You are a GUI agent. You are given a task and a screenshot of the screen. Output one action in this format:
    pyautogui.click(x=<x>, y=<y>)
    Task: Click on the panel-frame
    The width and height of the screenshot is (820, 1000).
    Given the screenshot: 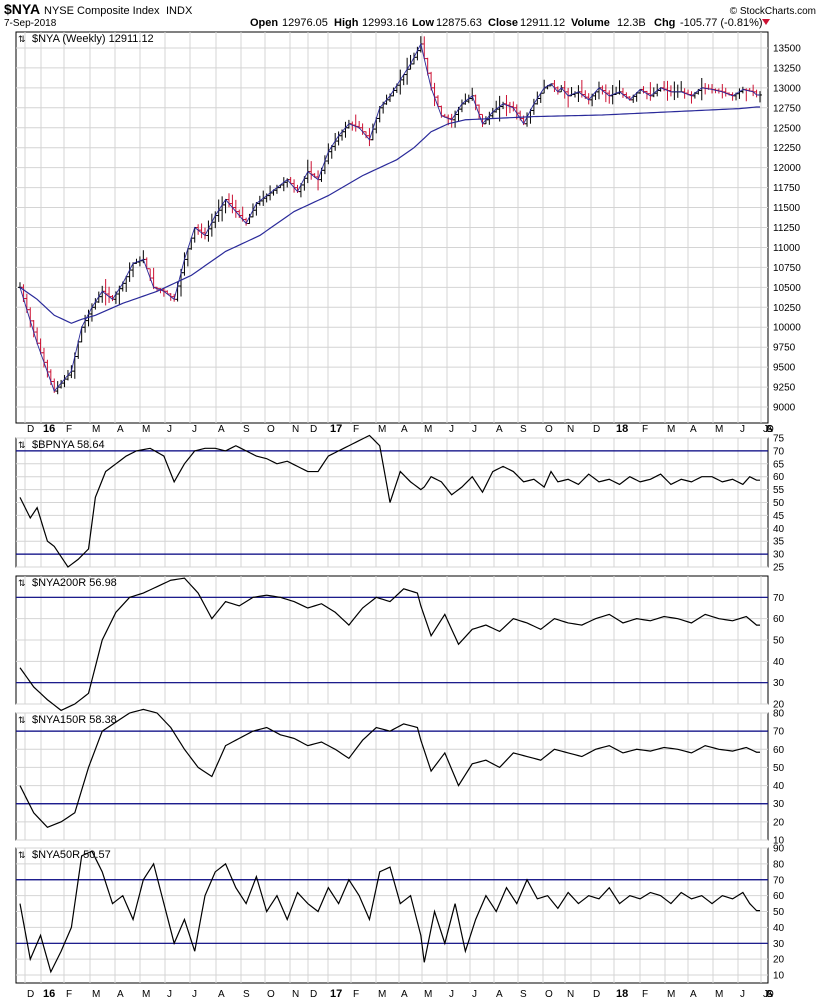 What is the action you would take?
    pyautogui.click(x=392, y=776)
    